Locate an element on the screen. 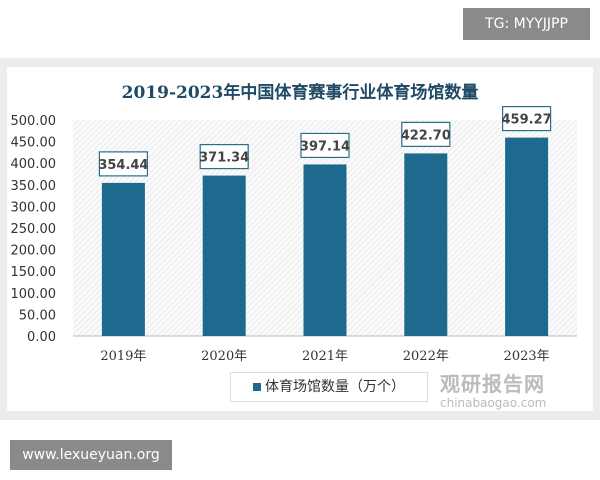 Image resolution: width=600 pixels, height=480 pixels. y-tick-label: 400.00 is located at coordinates (34, 164).